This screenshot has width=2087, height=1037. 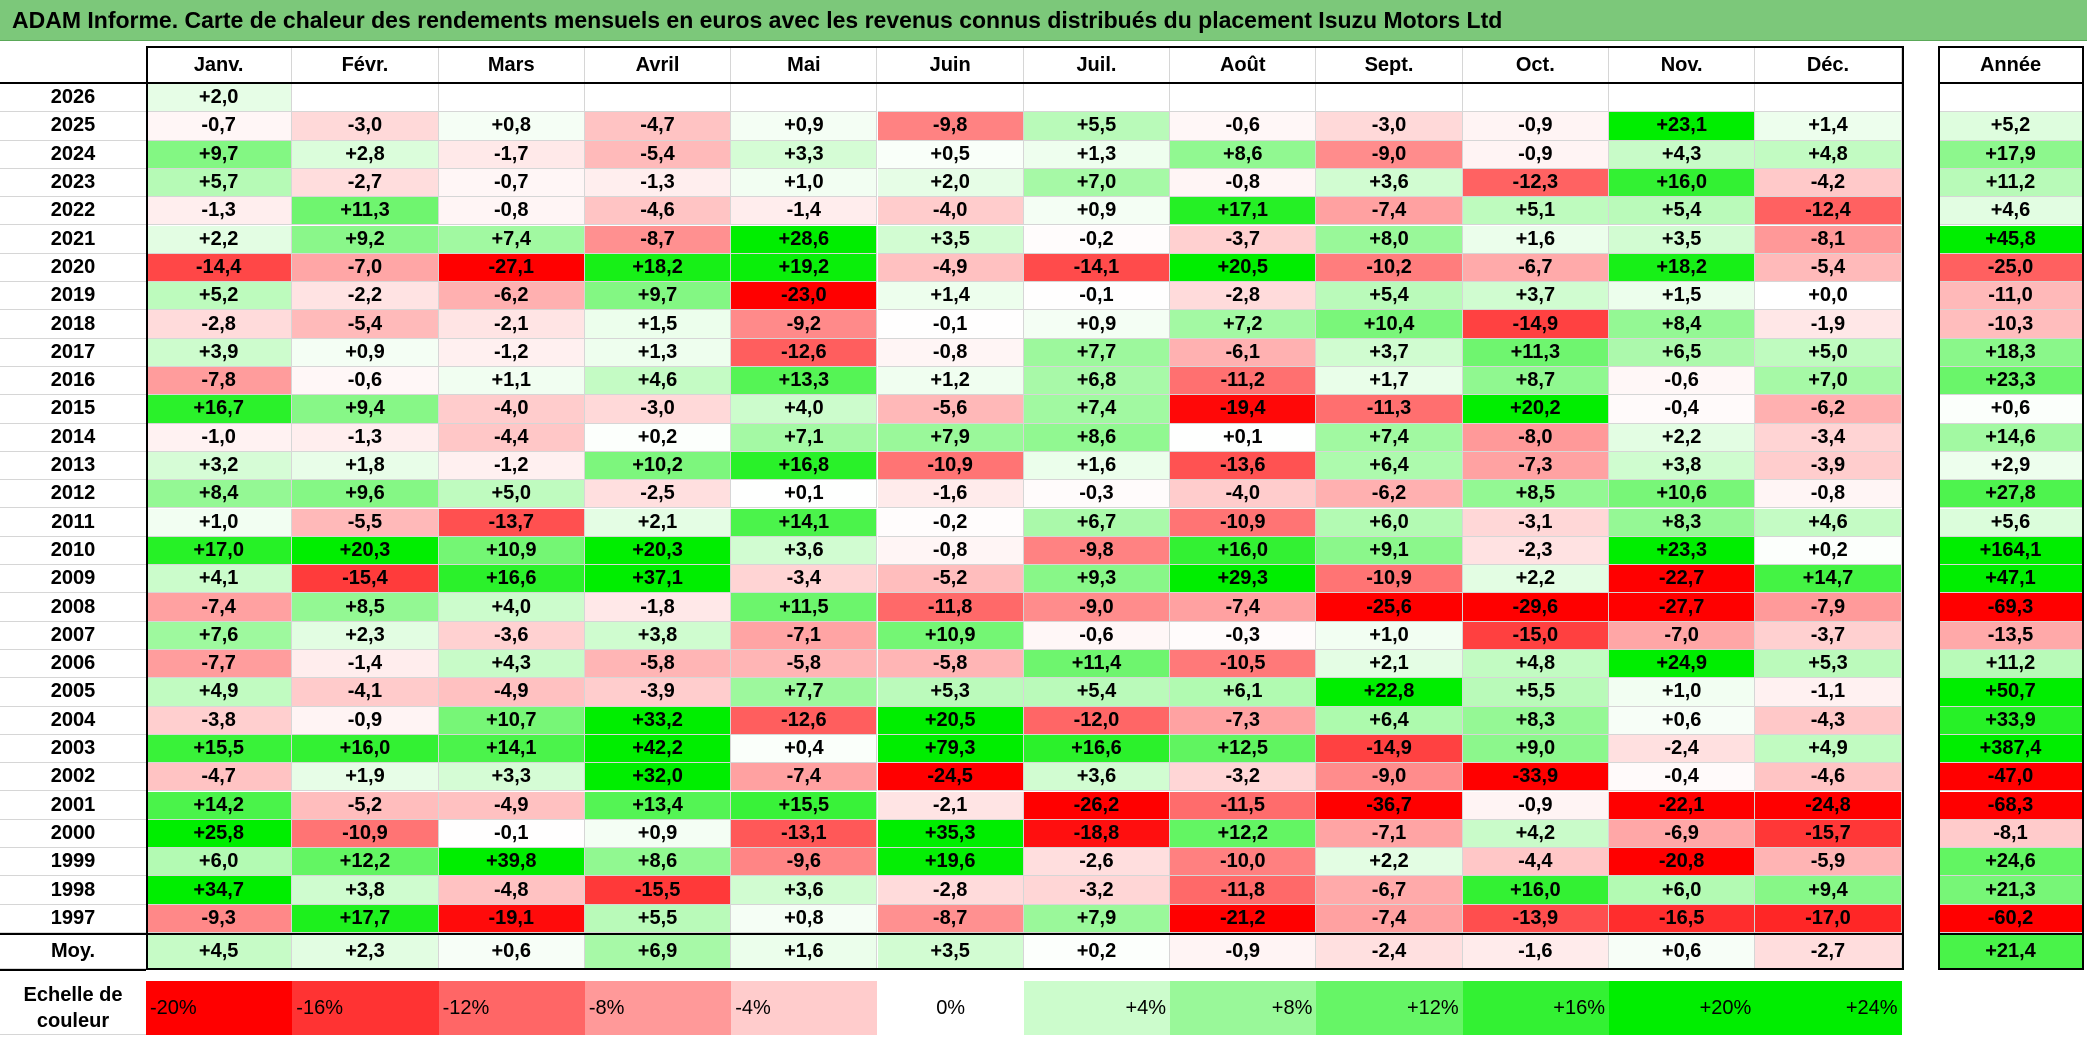 What do you see at coordinates (950, 692) in the screenshot?
I see `heatmap-cell: +5,3` at bounding box center [950, 692].